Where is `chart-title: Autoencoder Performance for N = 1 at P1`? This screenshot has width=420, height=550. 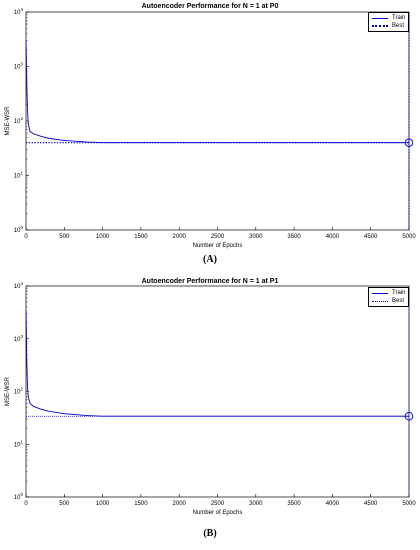
chart-title: Autoencoder Performance for N = 1 at P1 is located at coordinates (210, 281).